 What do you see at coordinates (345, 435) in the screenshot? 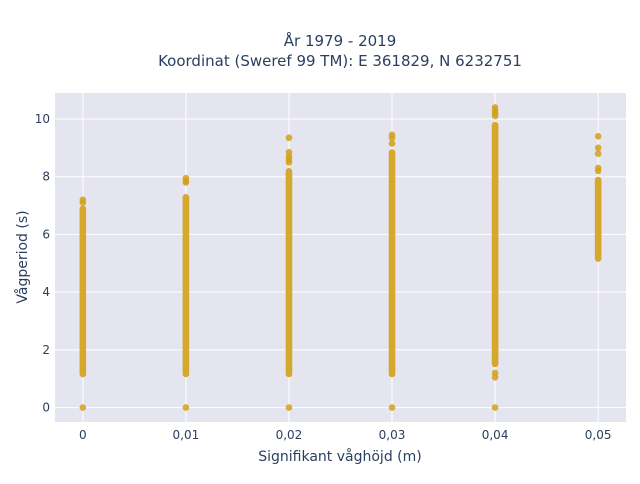
I see `x-axis-ticks: 0 0,01 0,02 0,03 0,04 0,05` at bounding box center [345, 435].